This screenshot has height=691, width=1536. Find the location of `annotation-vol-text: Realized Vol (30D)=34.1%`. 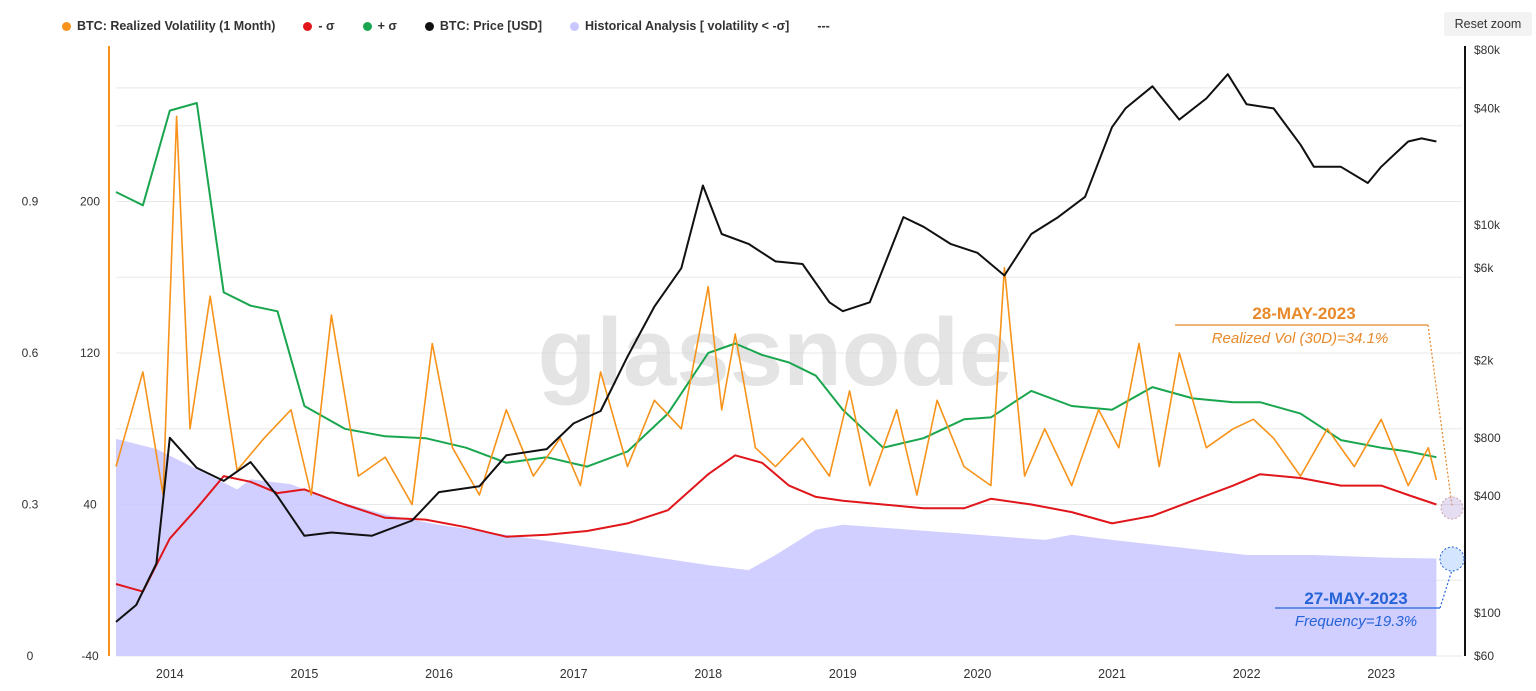

annotation-vol-text: Realized Vol (30D)=34.1% is located at coordinates (1300, 338).